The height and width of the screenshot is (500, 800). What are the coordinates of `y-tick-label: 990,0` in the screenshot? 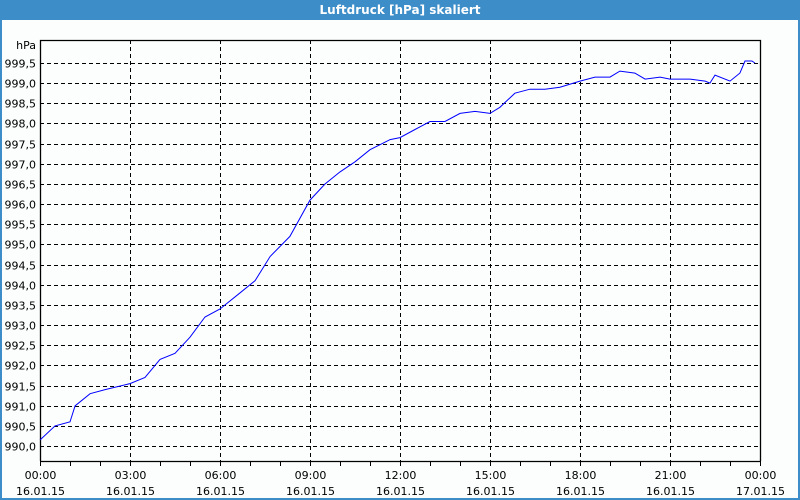 It's located at (21, 447).